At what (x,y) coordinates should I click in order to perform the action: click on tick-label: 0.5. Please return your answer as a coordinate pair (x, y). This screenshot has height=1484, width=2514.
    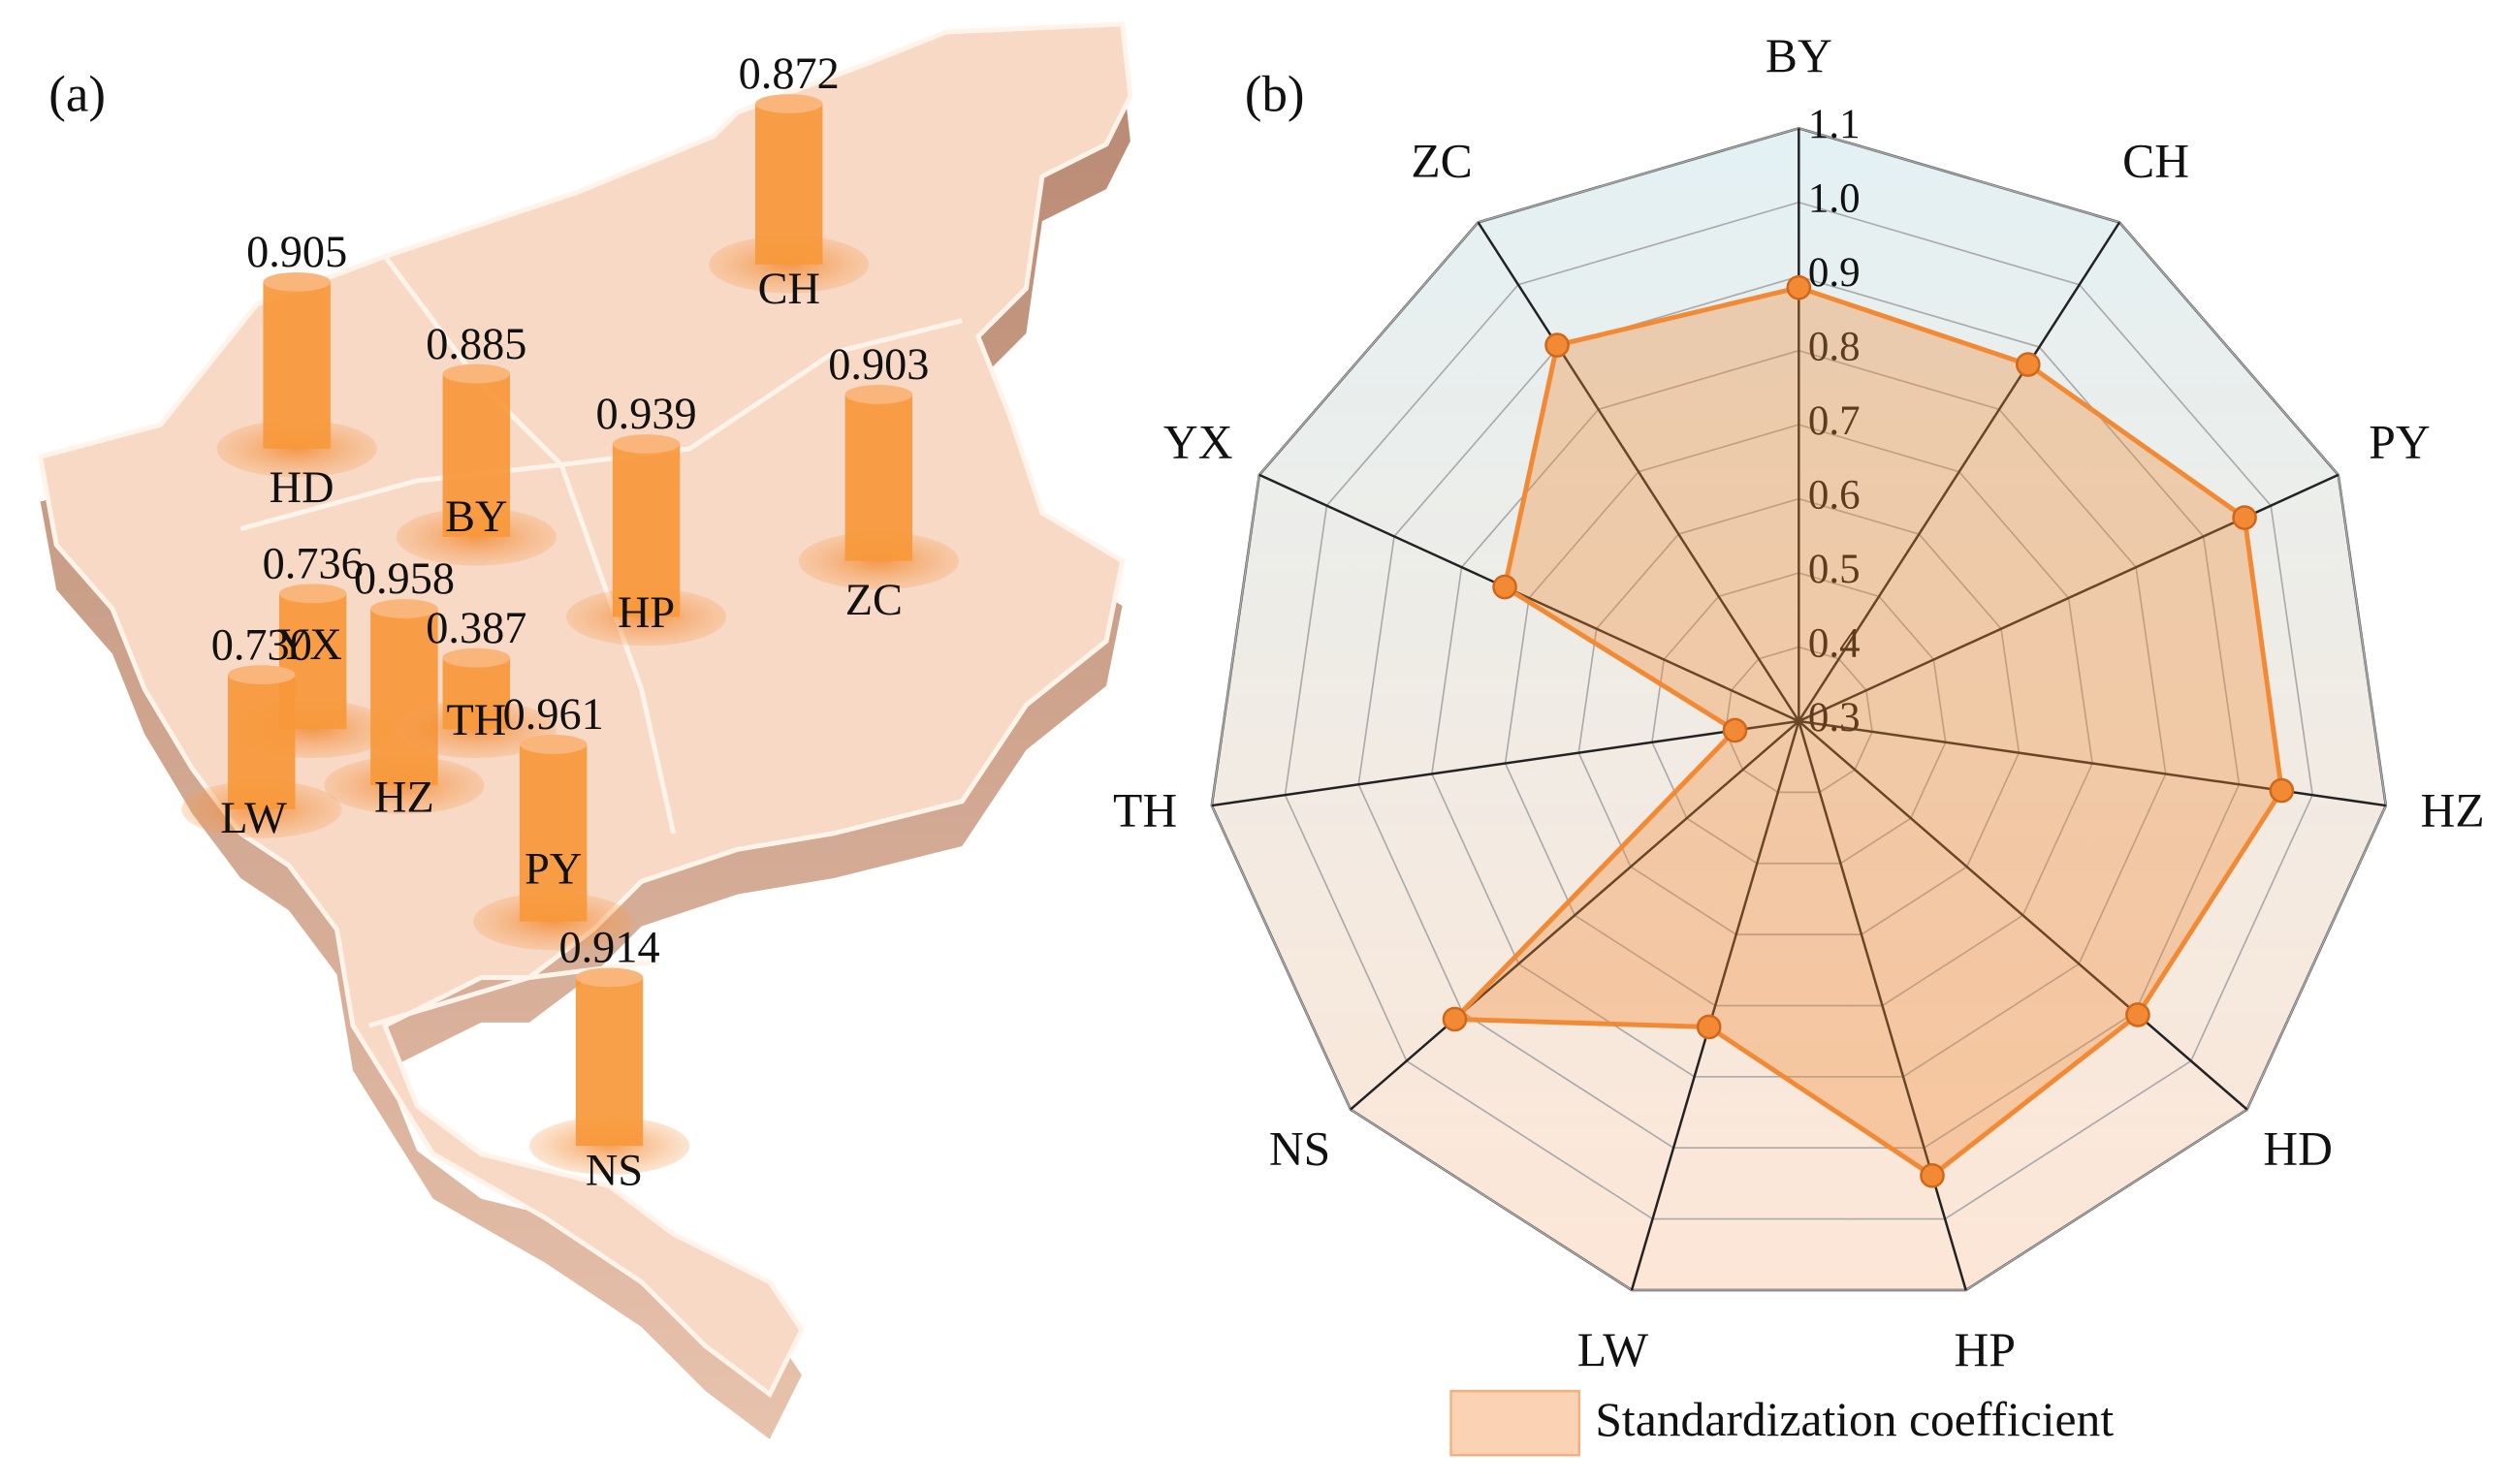
    Looking at the image, I should click on (1834, 570).